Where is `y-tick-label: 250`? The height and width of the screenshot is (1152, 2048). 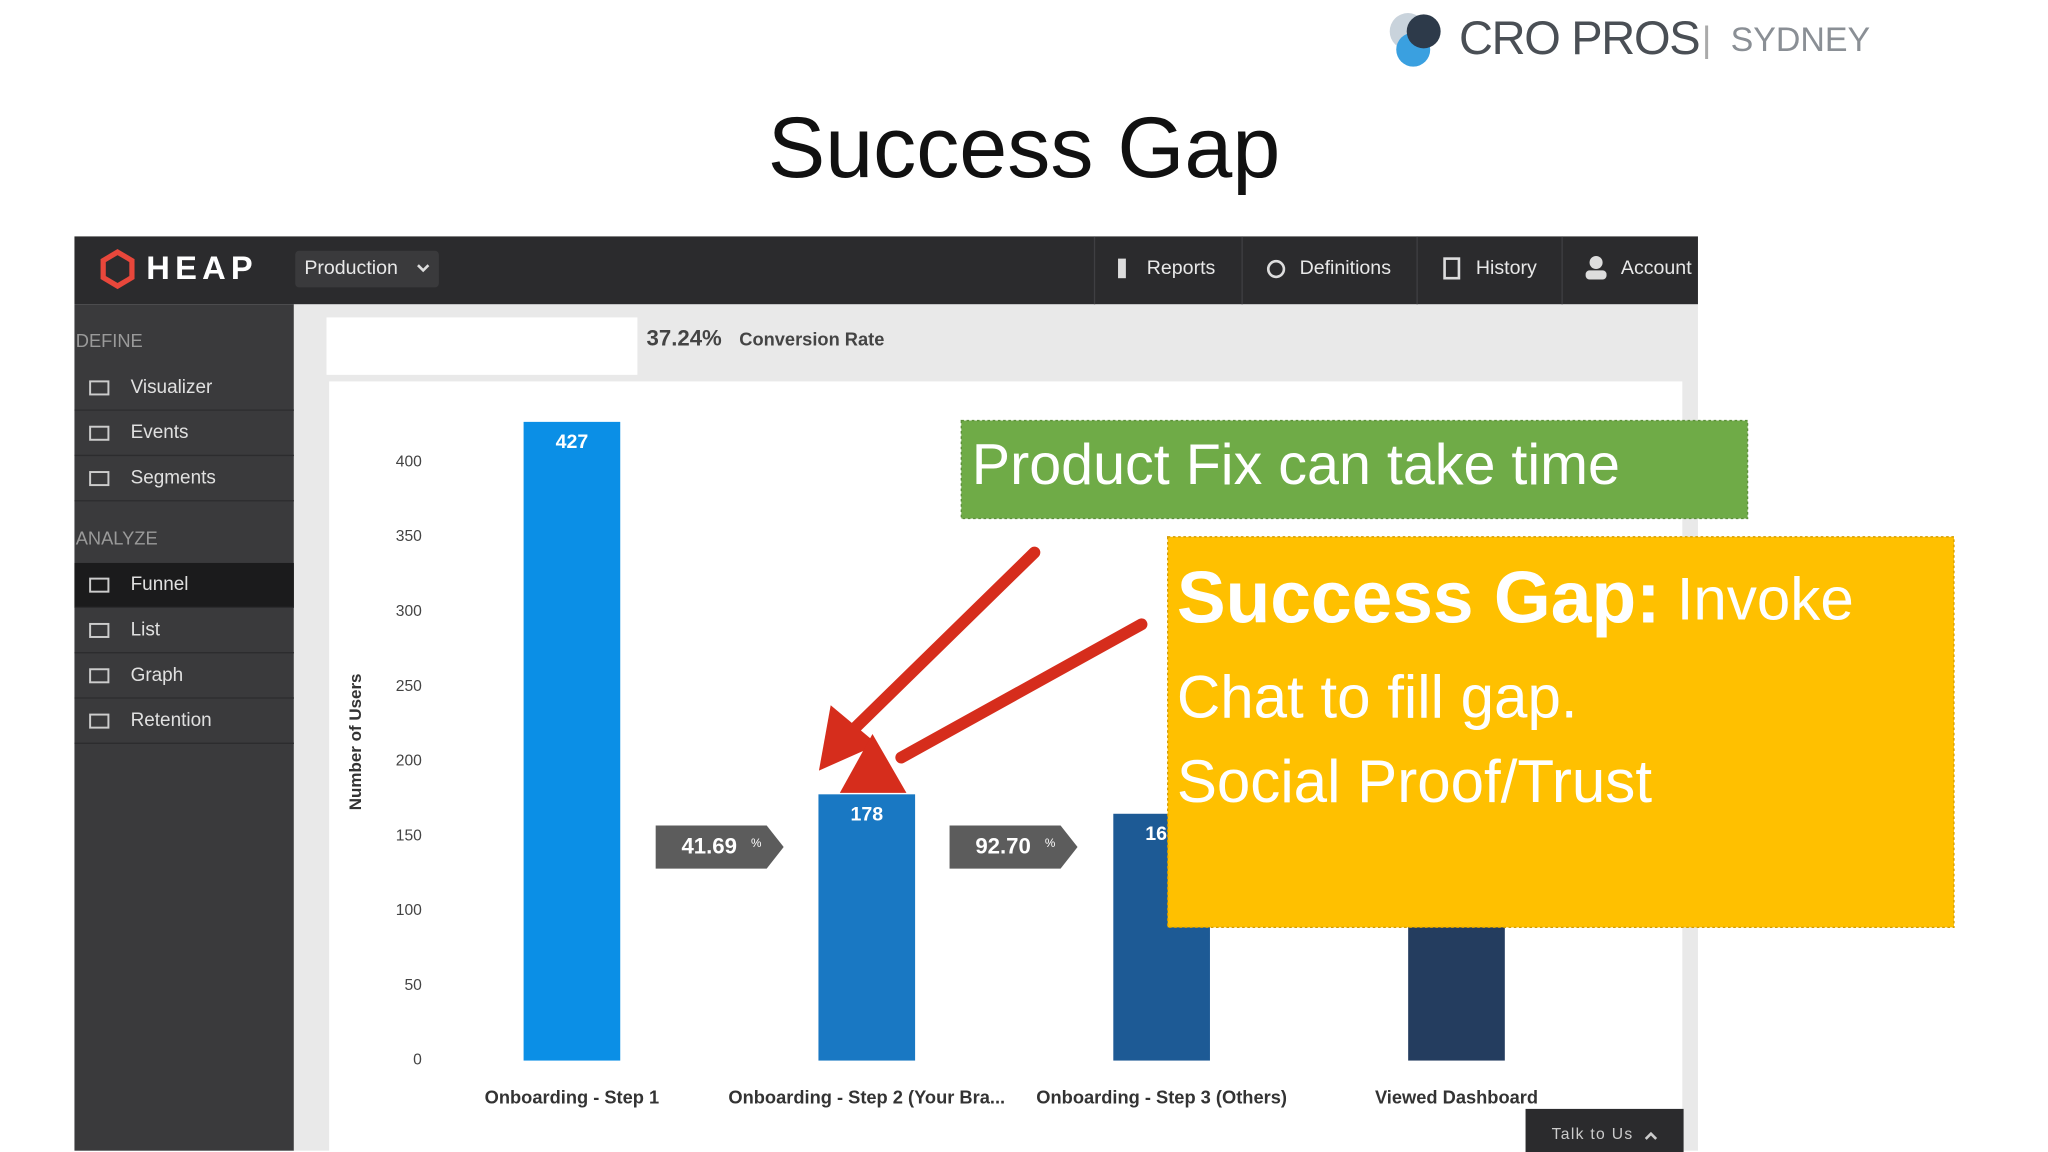
y-tick-label: 250 is located at coordinates (409, 686).